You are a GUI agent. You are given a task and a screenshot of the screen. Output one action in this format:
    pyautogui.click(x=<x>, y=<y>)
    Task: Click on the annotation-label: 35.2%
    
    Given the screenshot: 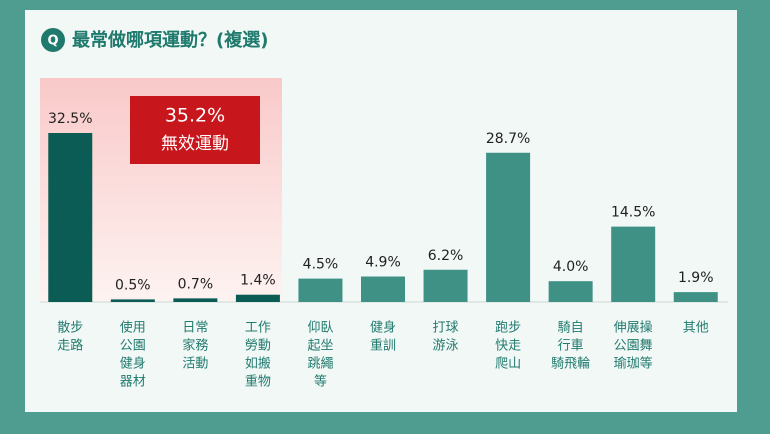 What is the action you would take?
    pyautogui.click(x=195, y=116)
    